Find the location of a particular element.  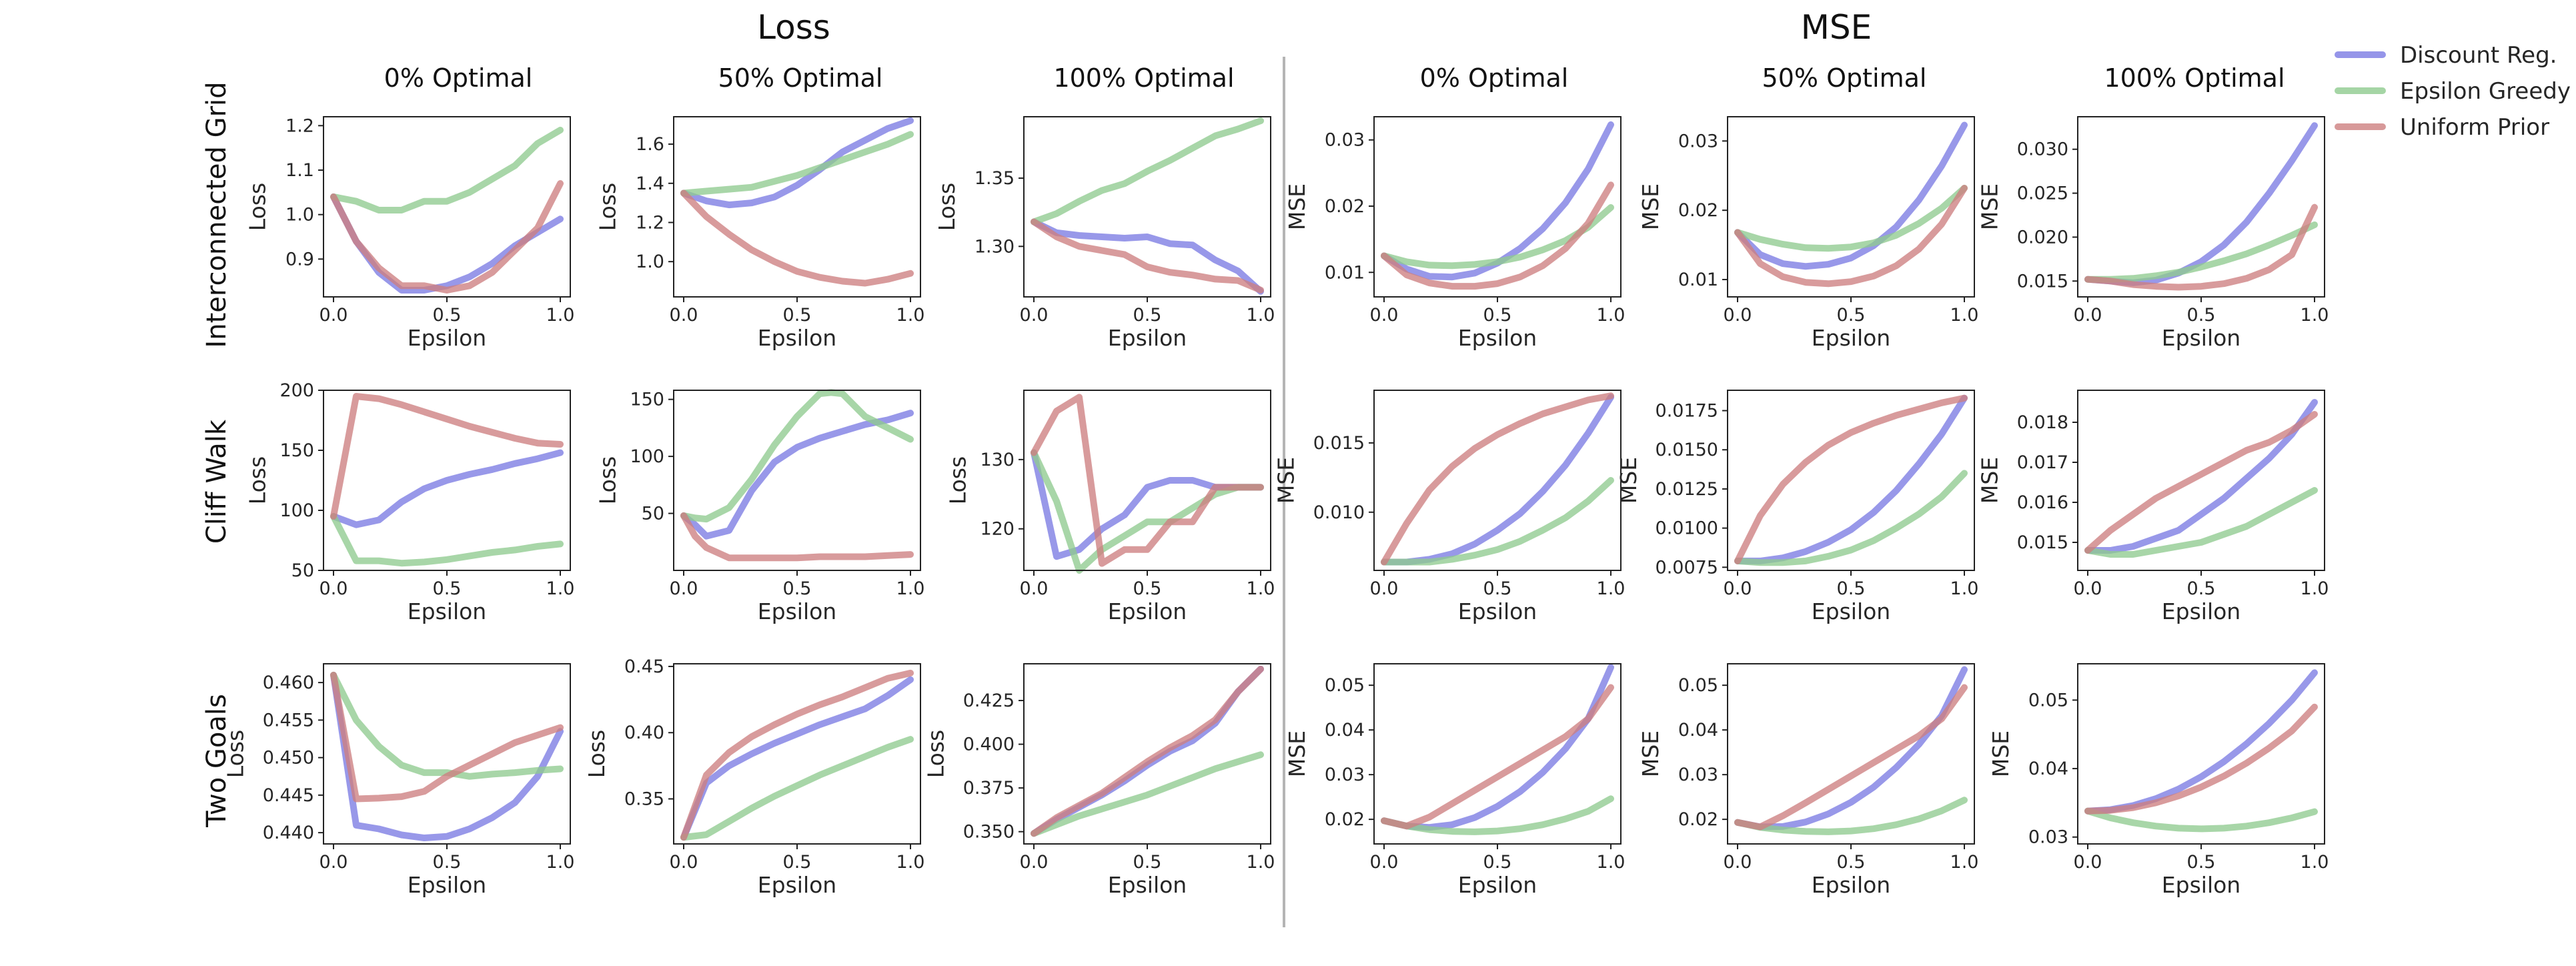

y-tick-label: 50 is located at coordinates (302, 570).